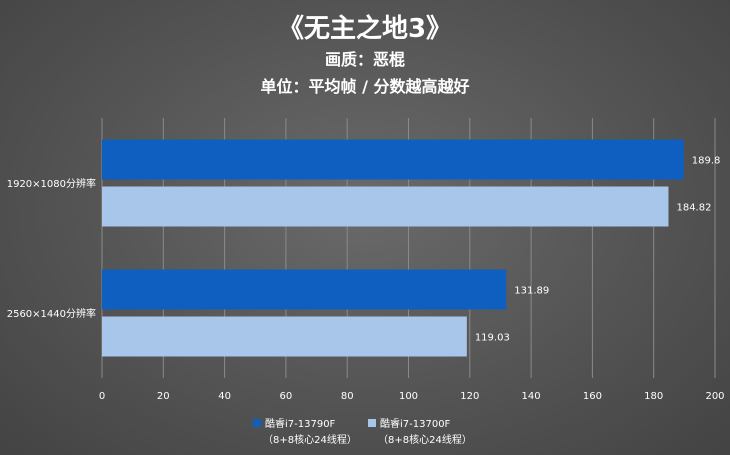 The image size is (730, 455). I want to click on category-label: 1920×1080分辨率, so click(51, 183).